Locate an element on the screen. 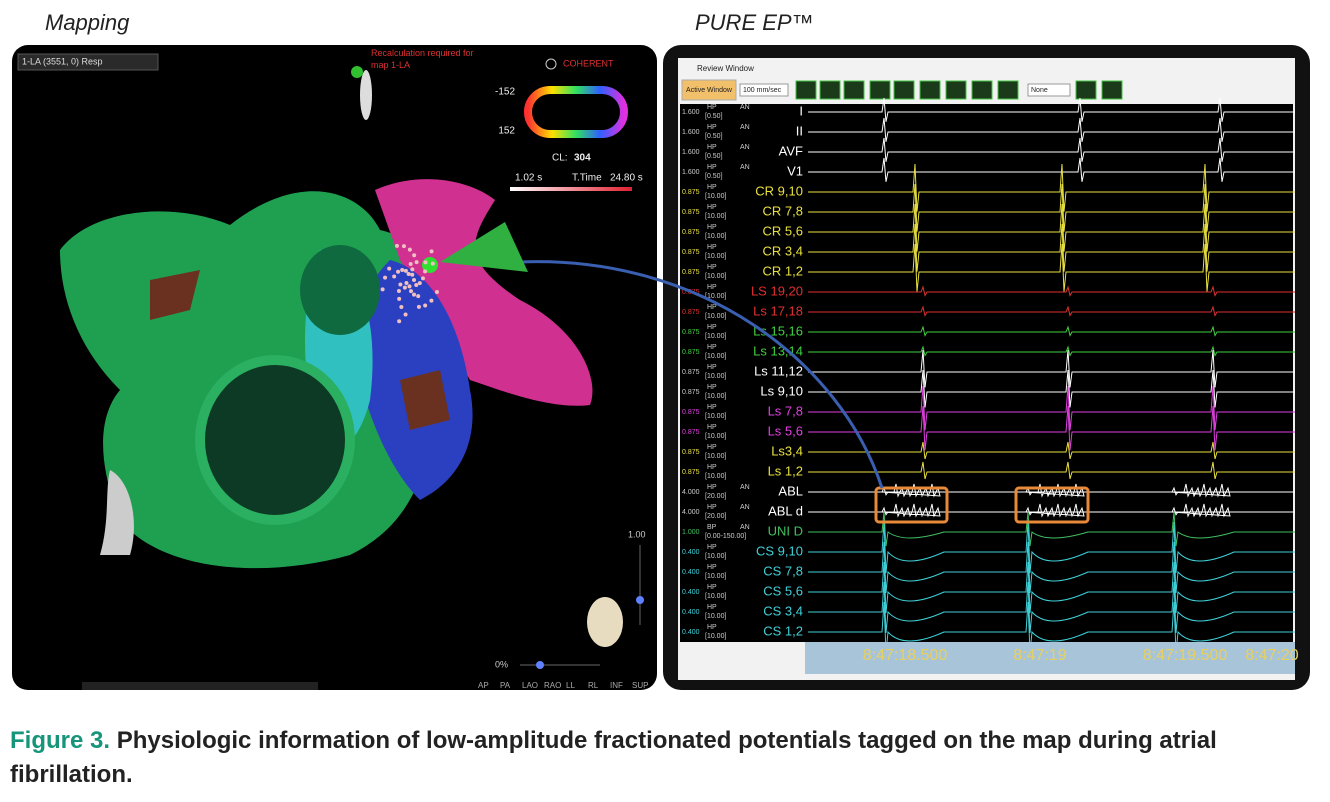 The image size is (1330, 802). channel-name: CS 7,8 is located at coordinates (783, 570).